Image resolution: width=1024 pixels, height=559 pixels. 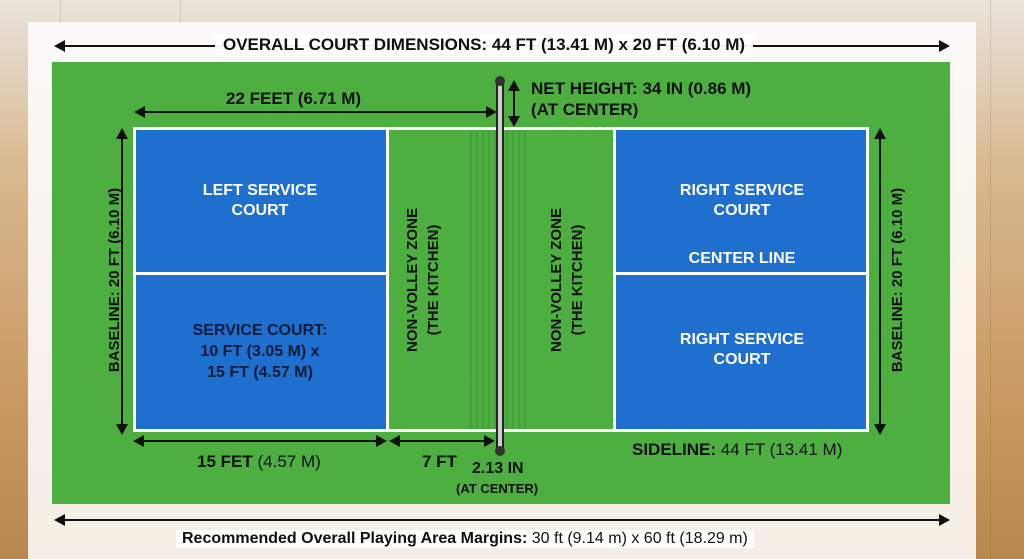 I want to click on service-court-dims-line2: 10 FT (3.05 M) x, so click(x=260, y=351).